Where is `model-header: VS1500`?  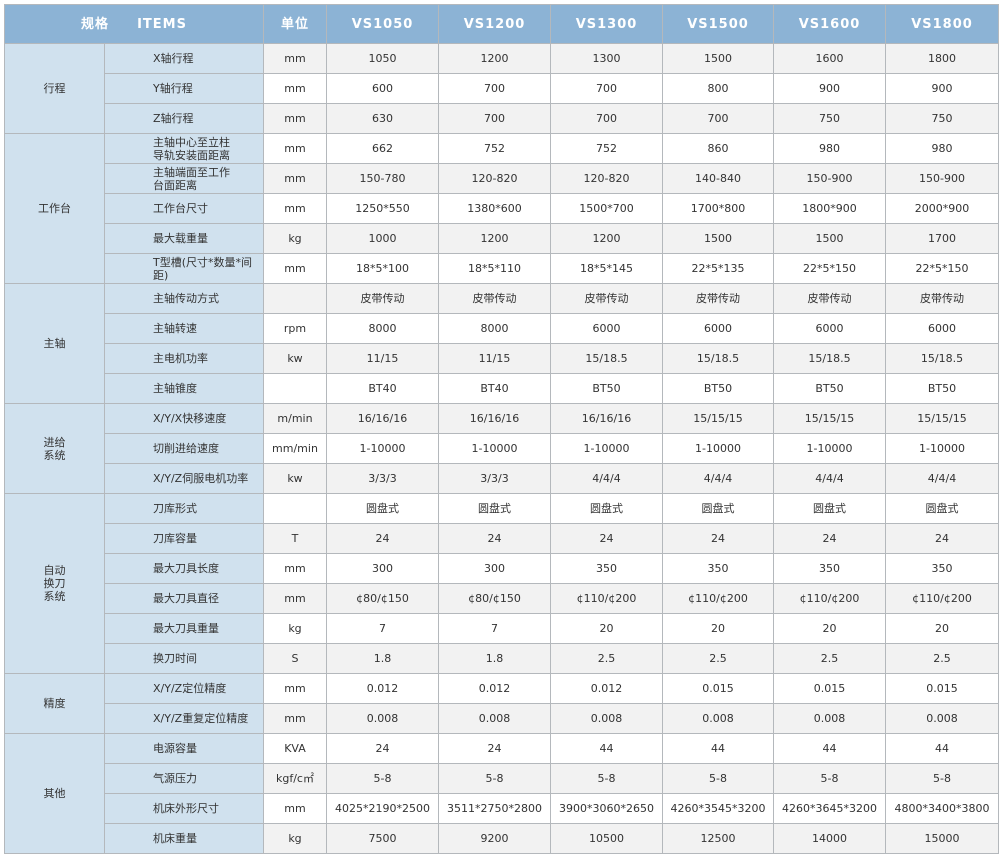 model-header: VS1500 is located at coordinates (718, 24).